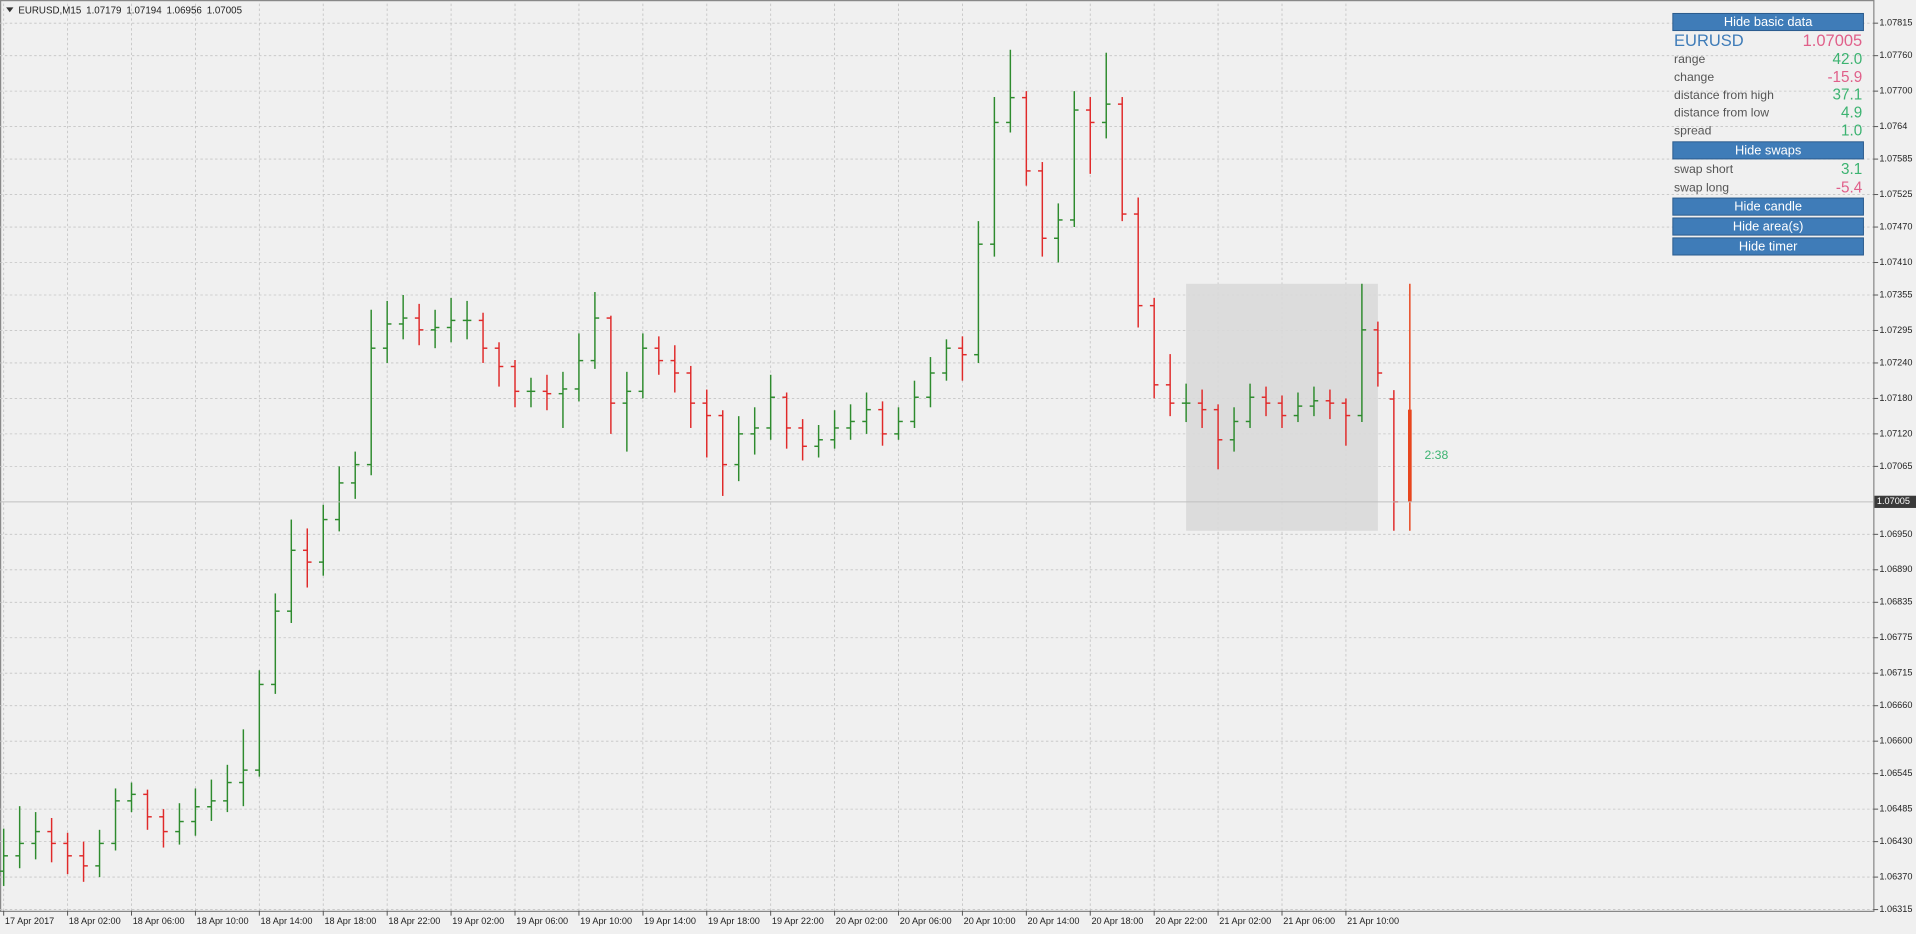 The width and height of the screenshot is (1916, 934). What do you see at coordinates (1848, 95) in the screenshot?
I see `info-value: 37.1` at bounding box center [1848, 95].